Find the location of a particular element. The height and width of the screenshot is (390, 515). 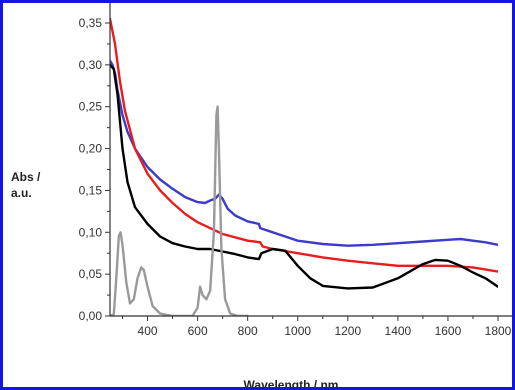

x-axis-title: Wavelength / nm is located at coordinates (291, 382).